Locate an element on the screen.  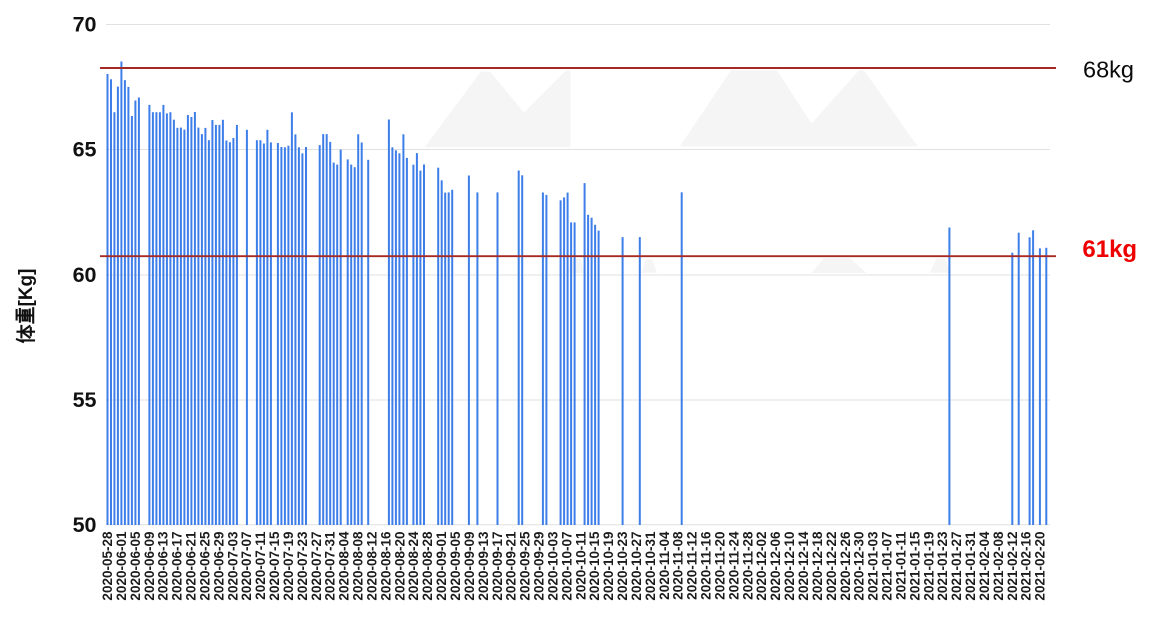
svg-text: 2020-12-26 is located at coordinates (845, 566).